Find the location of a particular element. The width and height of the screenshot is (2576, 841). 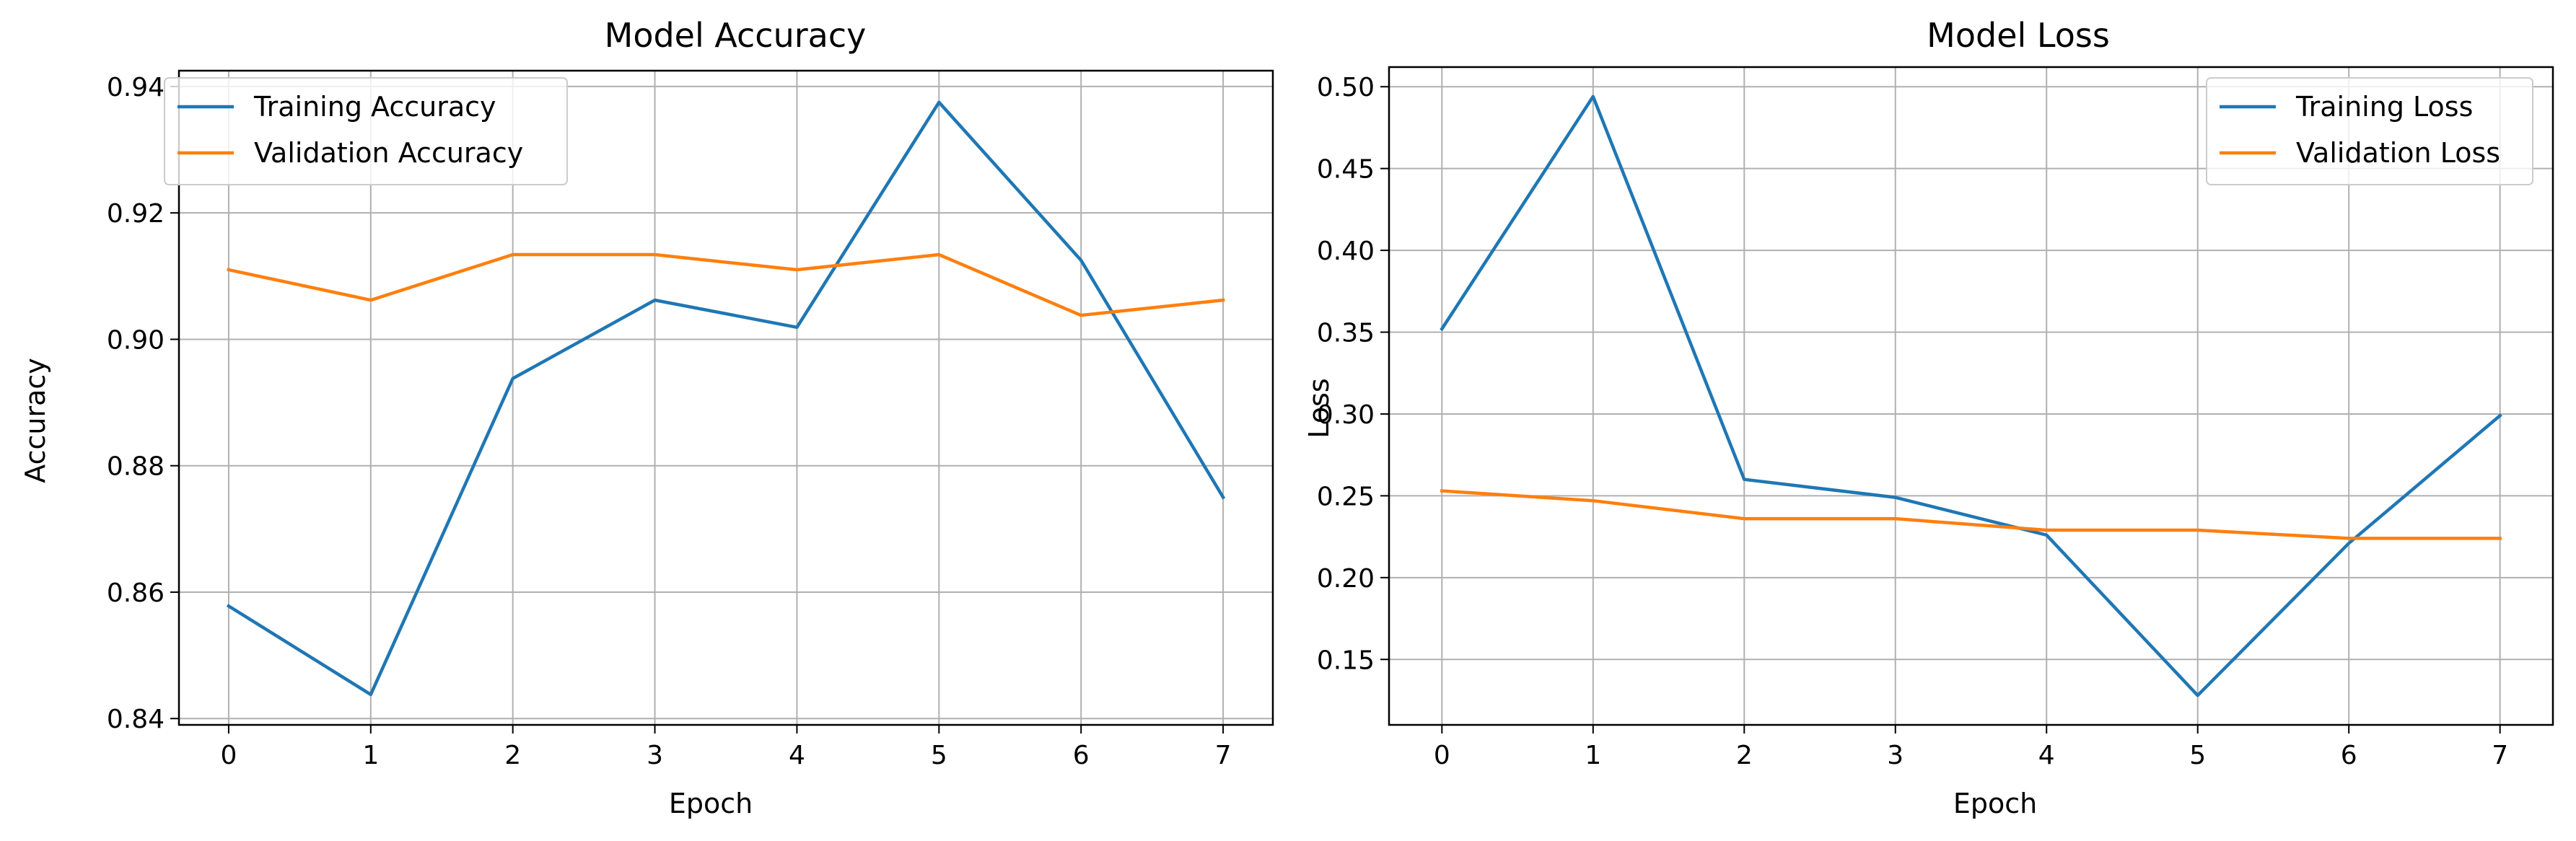

legend: Training Loss Validation Loss is located at coordinates (2369, 131).